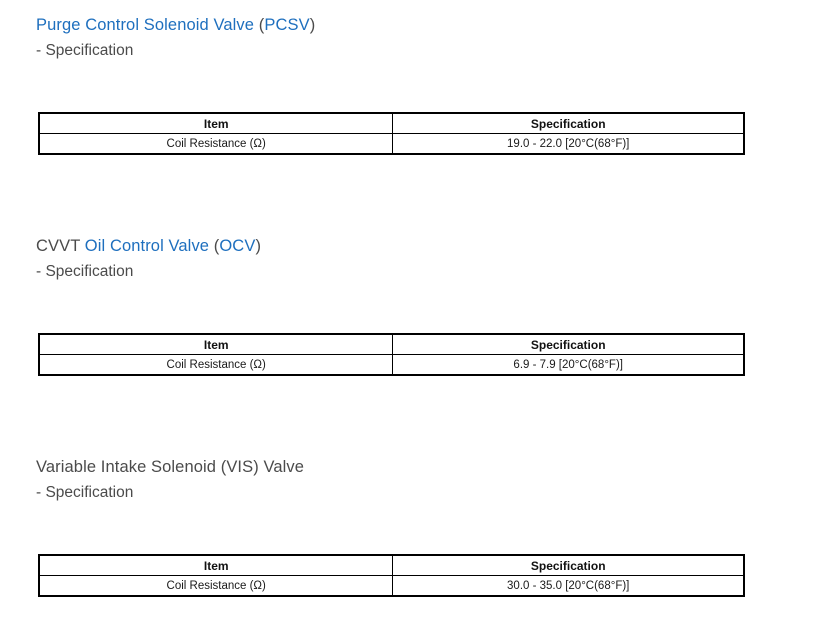  Describe the element at coordinates (60, 246) in the screenshot. I see `title-text: CVVT` at that location.